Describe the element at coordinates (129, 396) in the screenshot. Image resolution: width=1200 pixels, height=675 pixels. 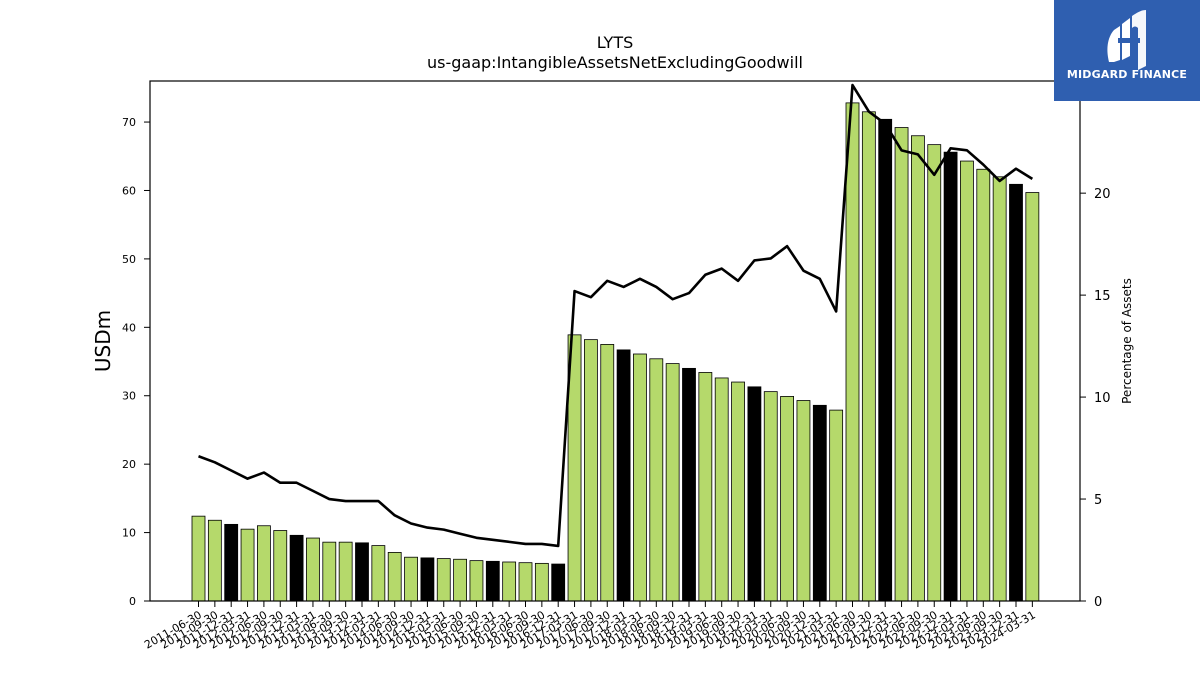
I see `y-tick-label: 30` at that location.